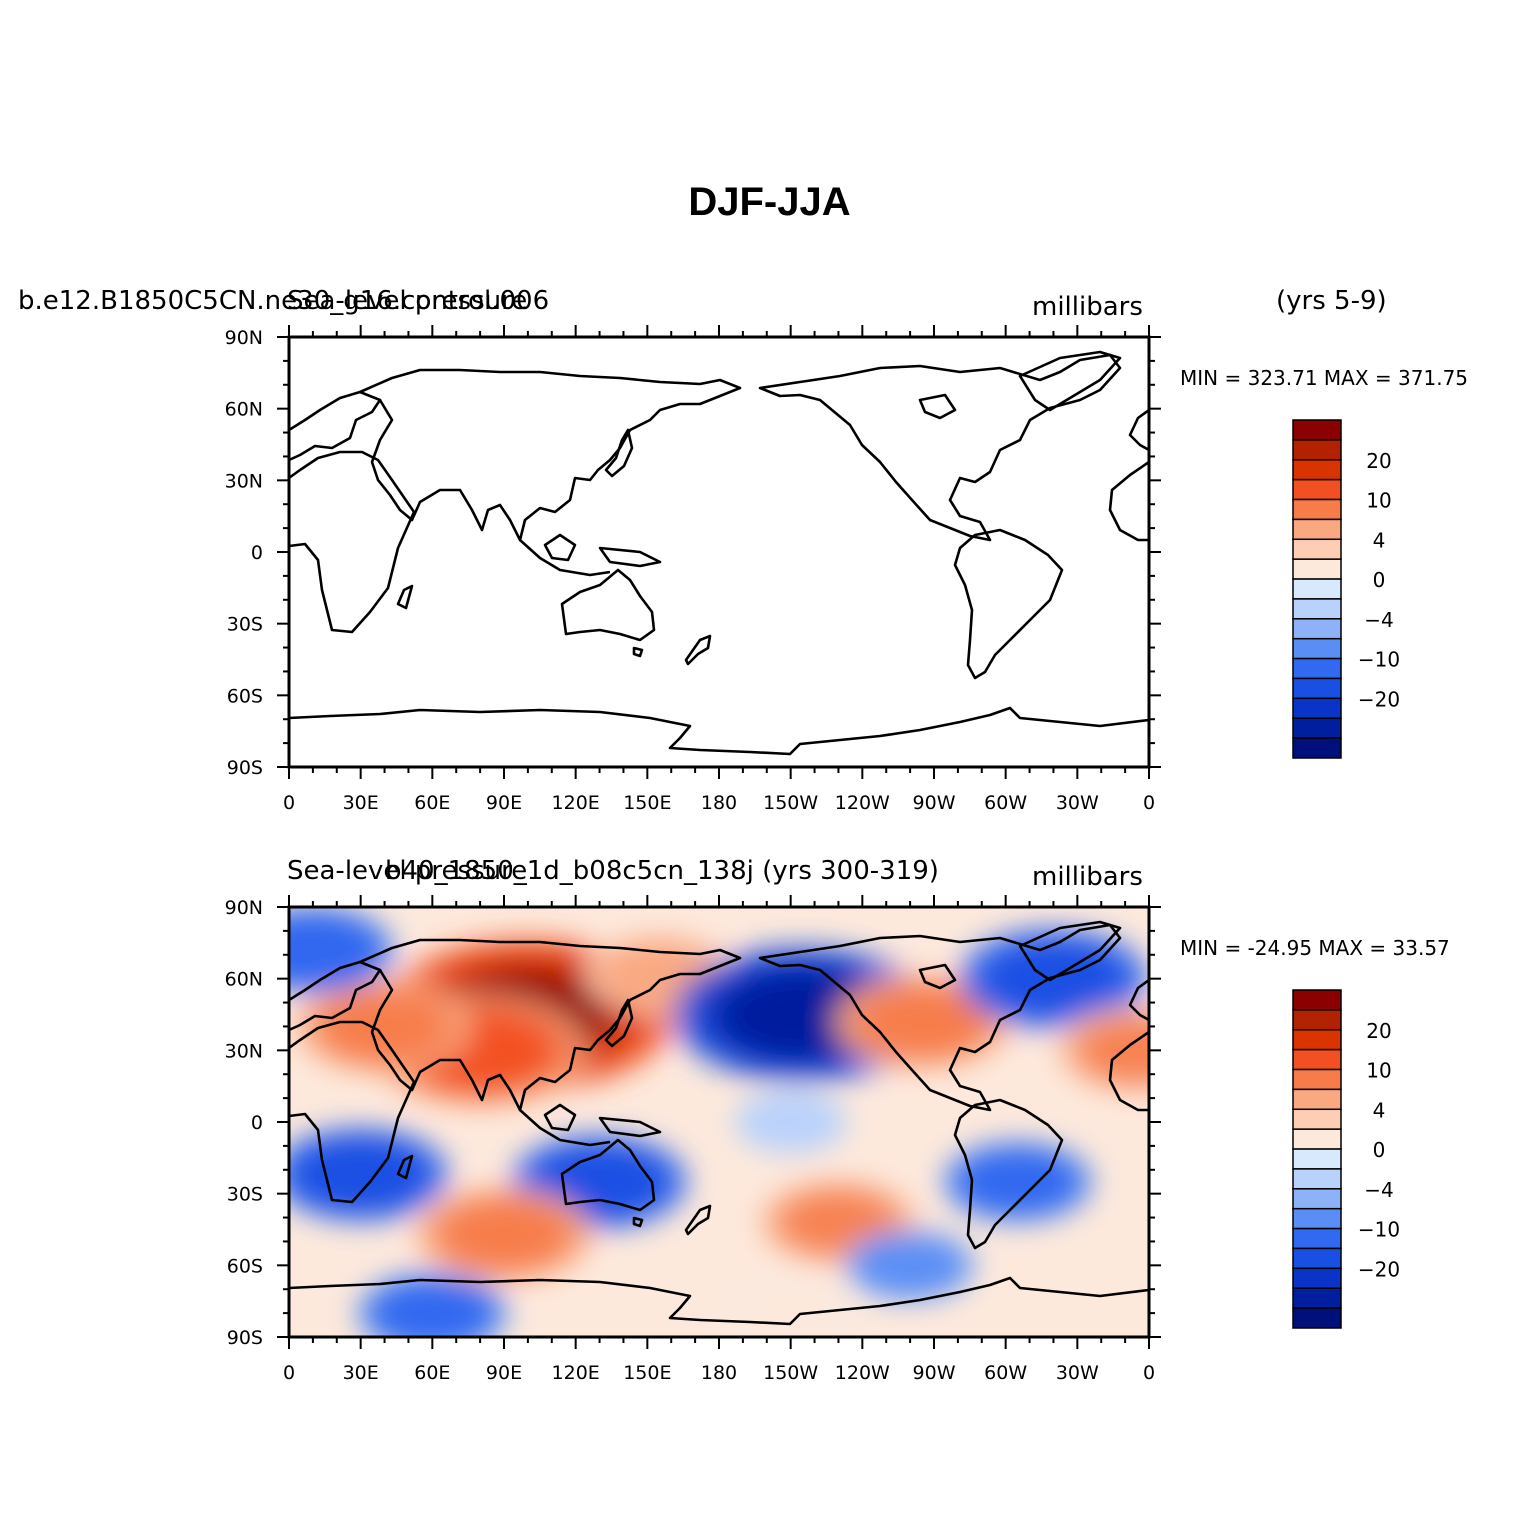  I want to click on top-lat-tick-label: 90S, so click(245, 768).